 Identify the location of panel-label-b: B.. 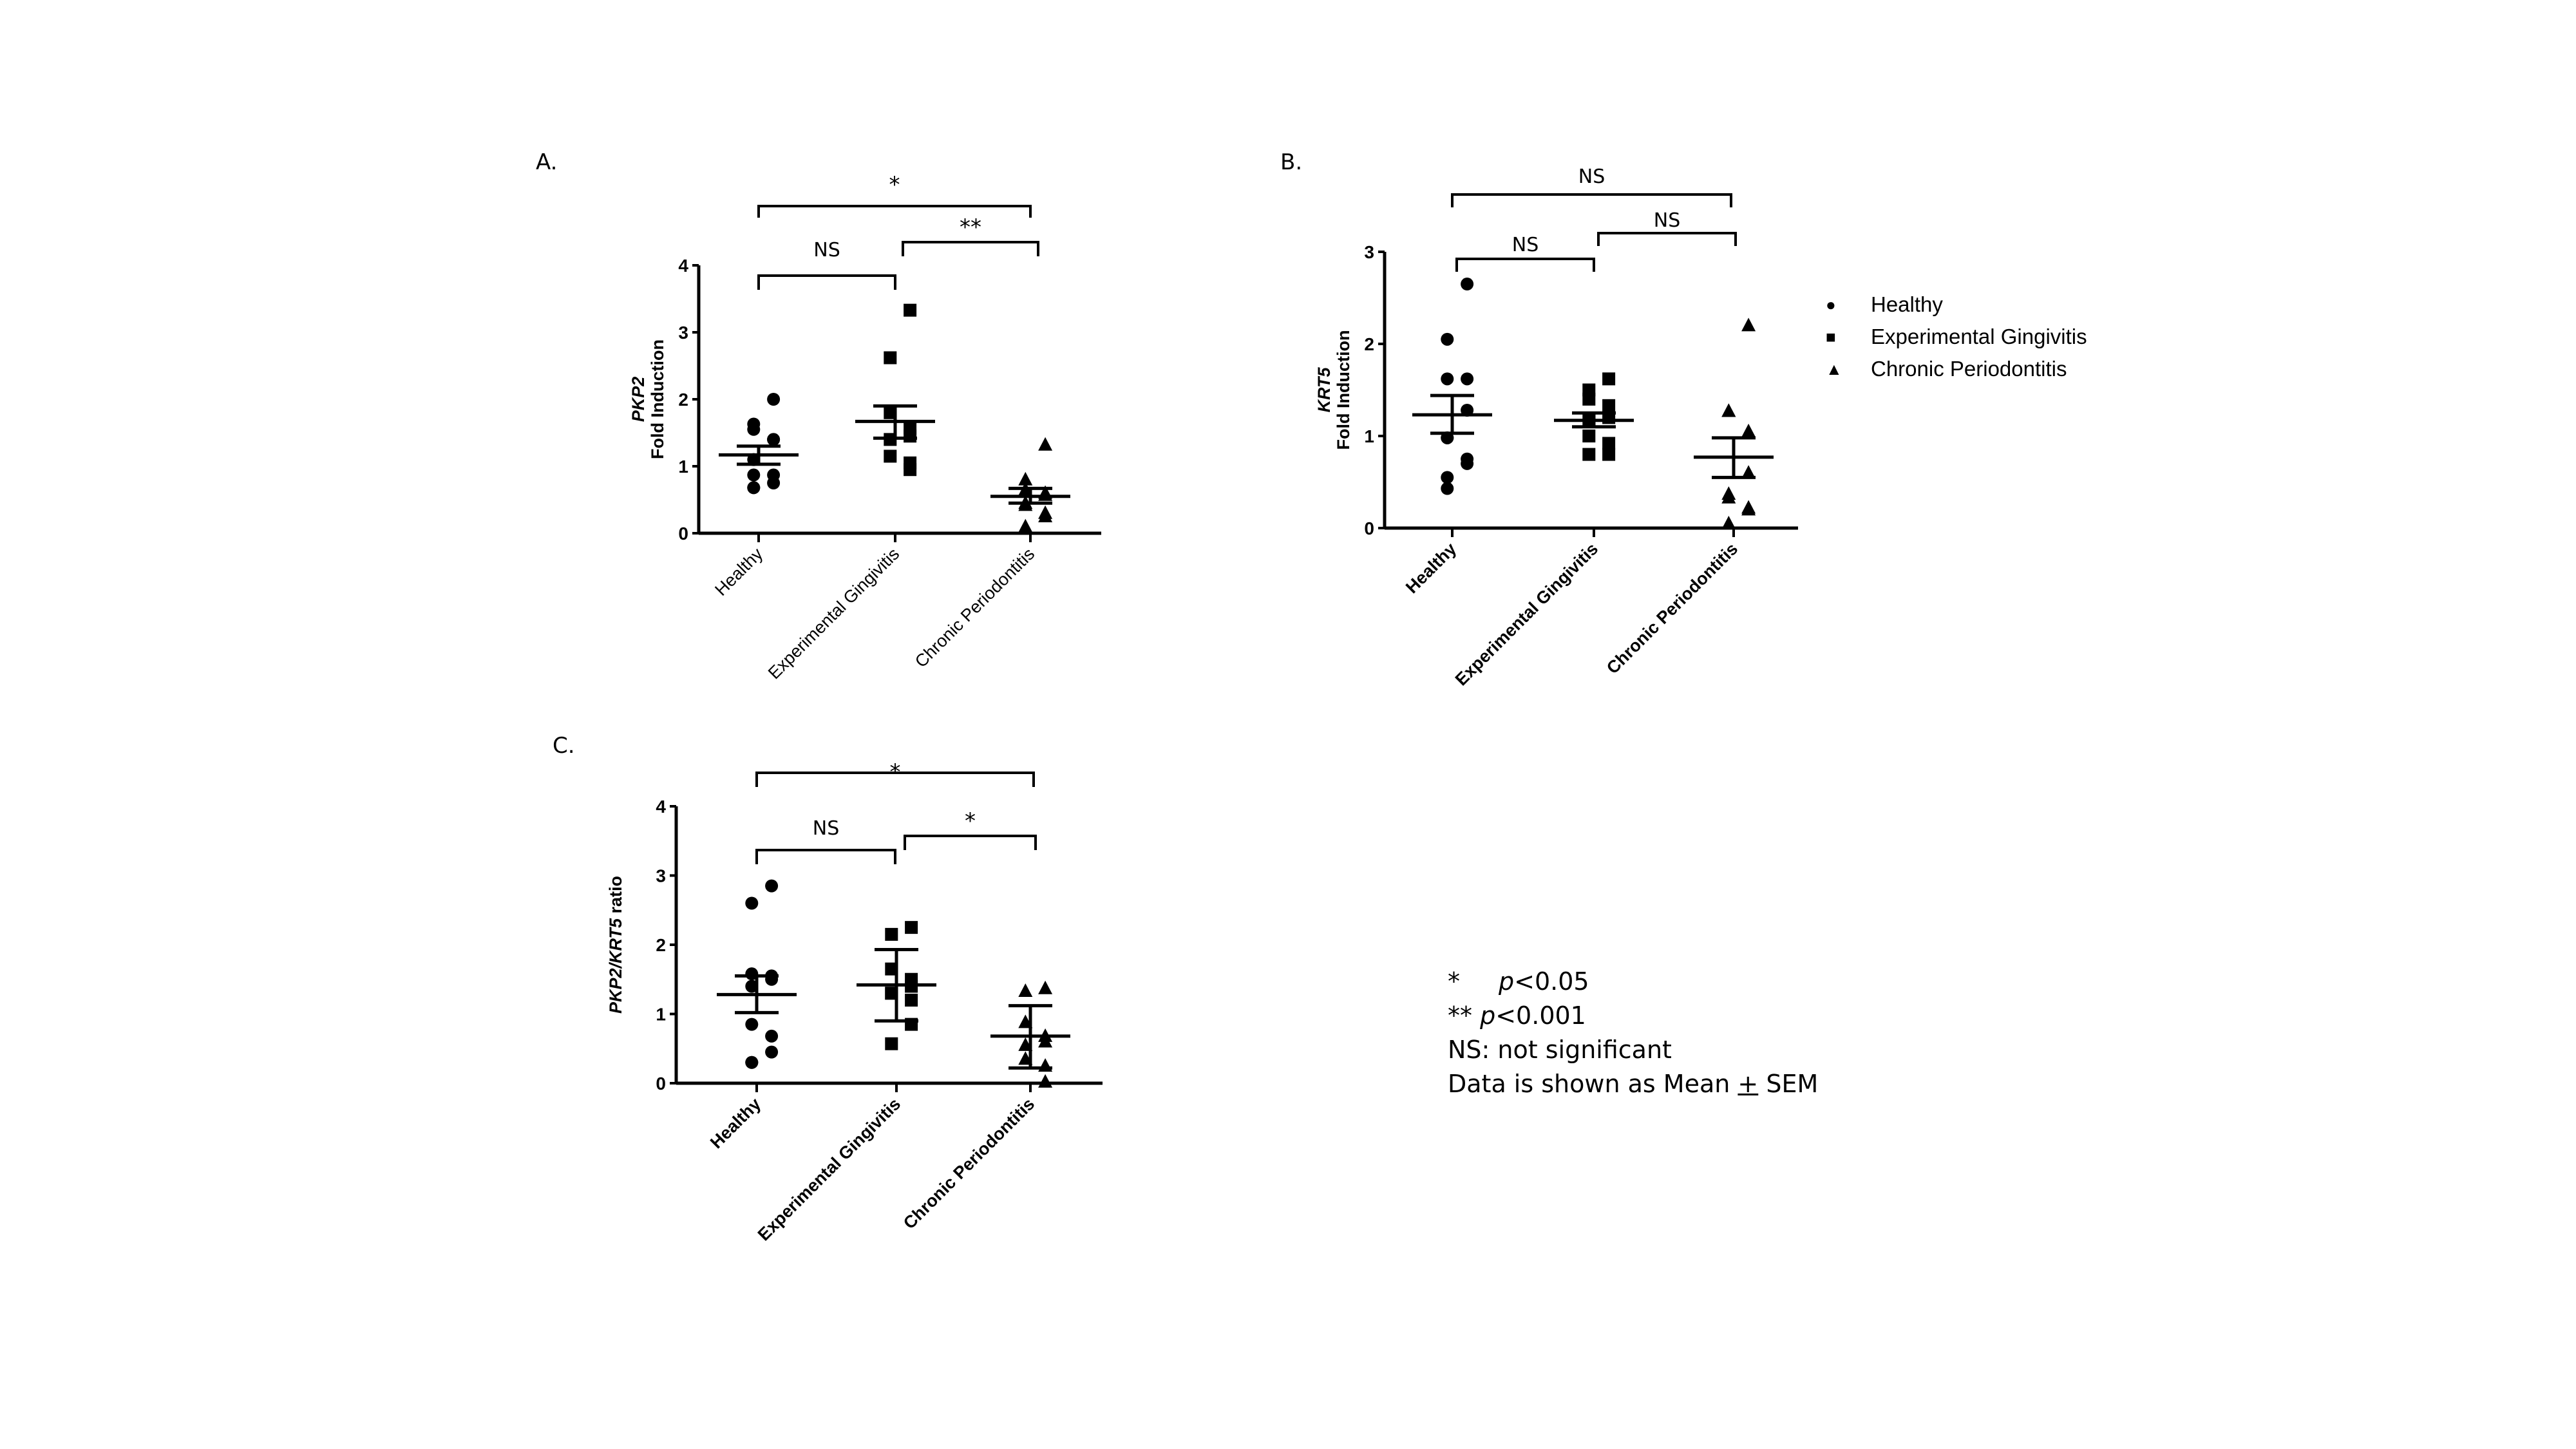
(1291, 162).